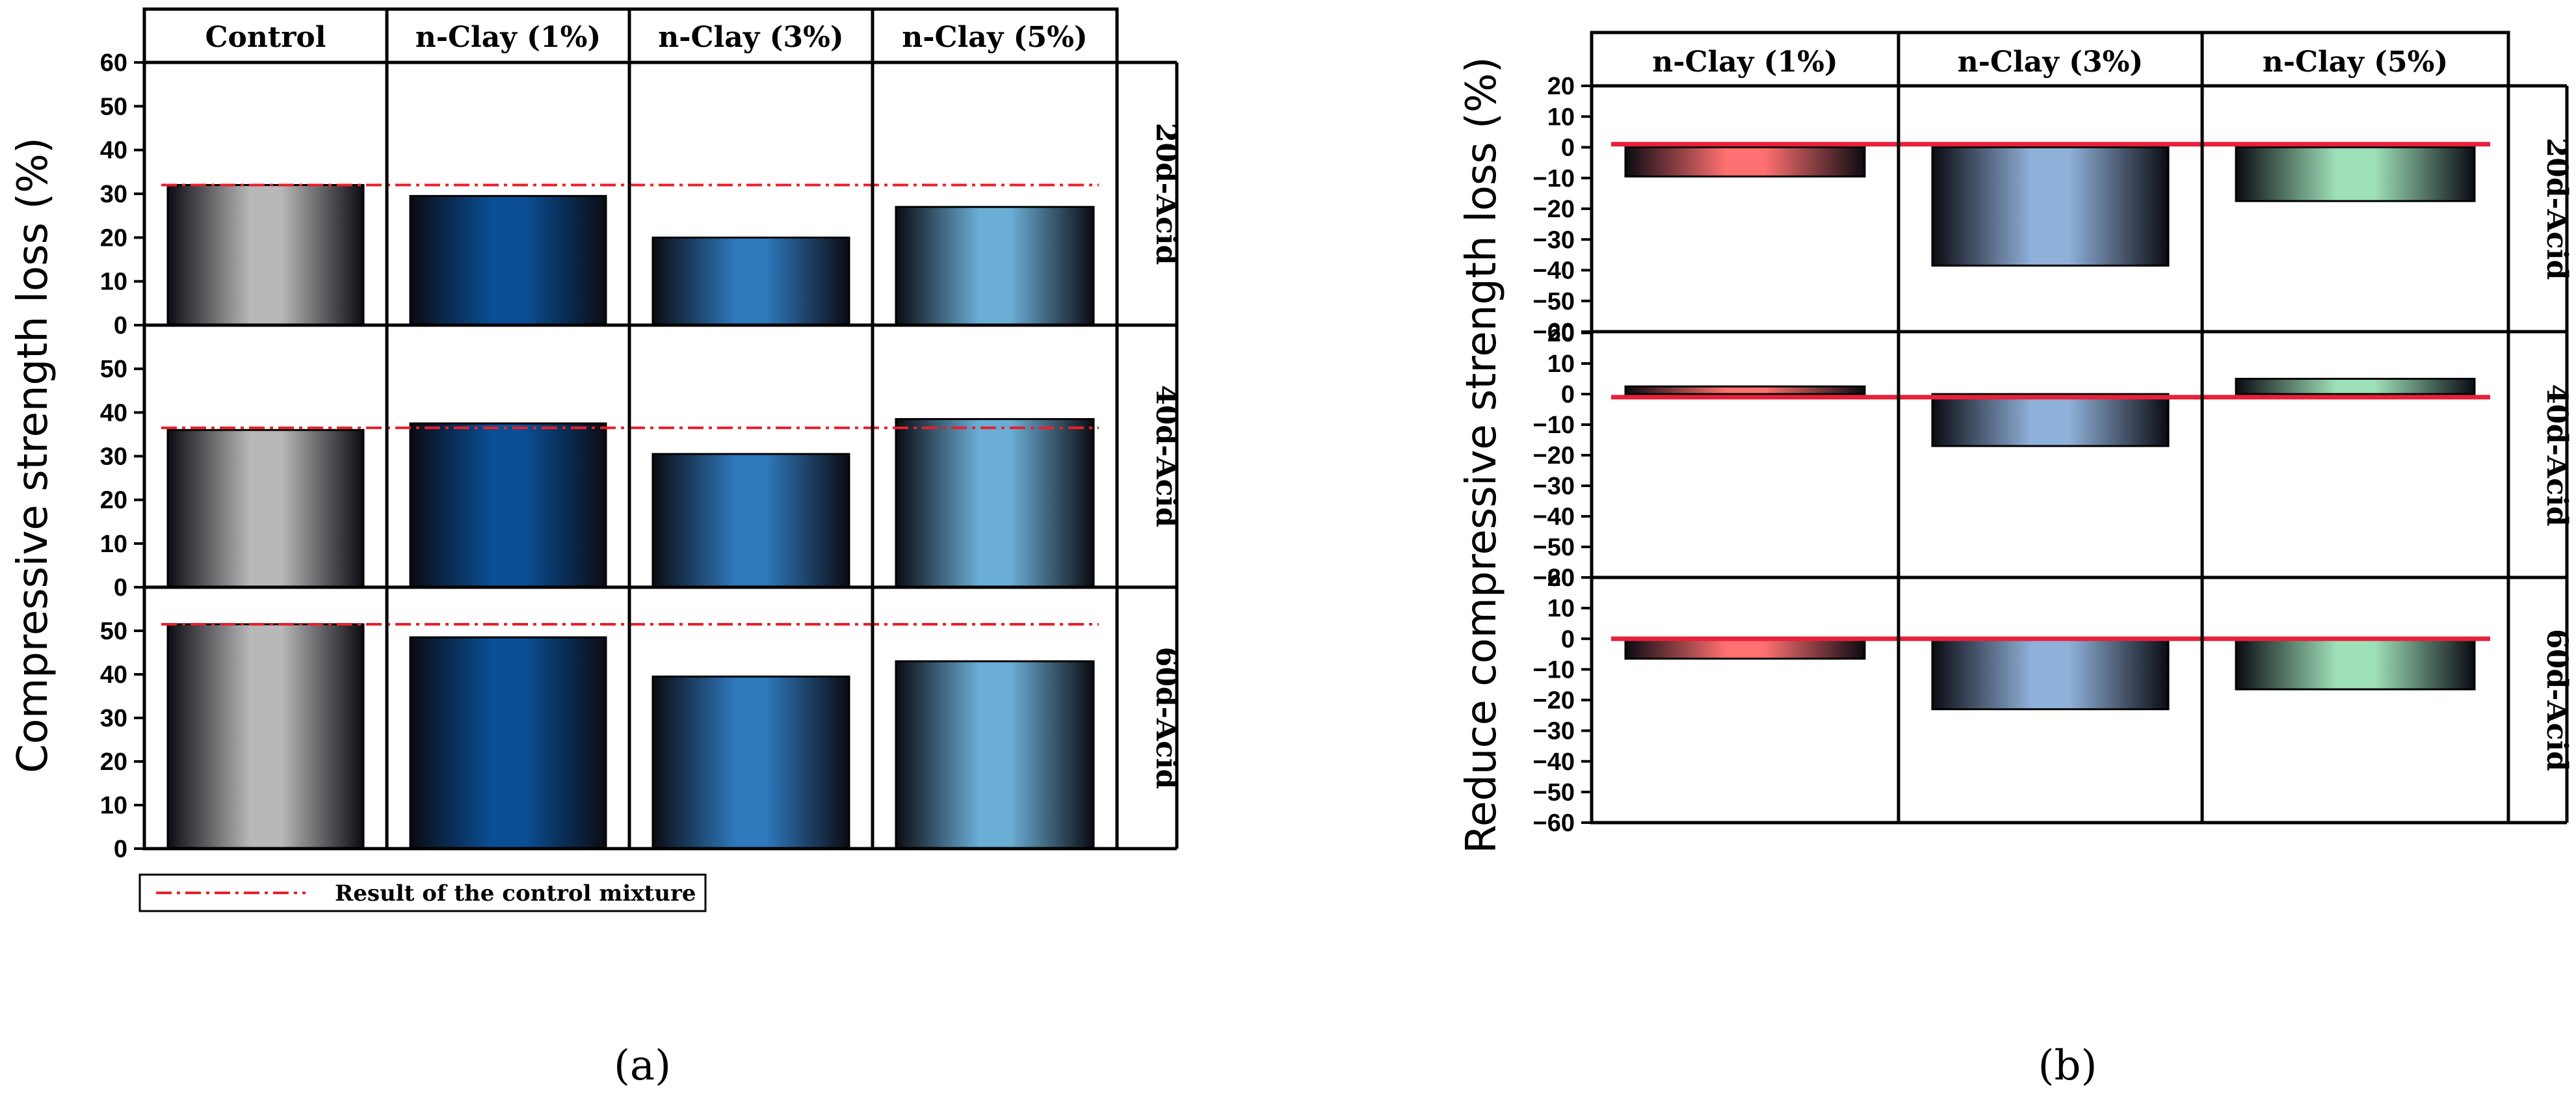 The width and height of the screenshot is (2576, 1099). Describe the element at coordinates (33, 455) in the screenshot. I see `y-axis-title: Compressive strength loss (%)` at that location.